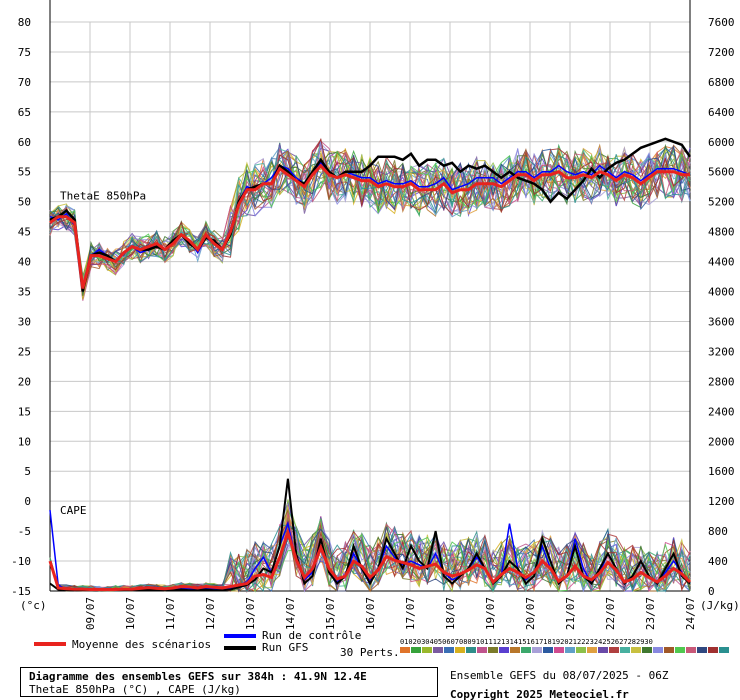  What do you see at coordinates (90, 613) in the screenshot?
I see `date-label: 09/07` at bounding box center [90, 613].